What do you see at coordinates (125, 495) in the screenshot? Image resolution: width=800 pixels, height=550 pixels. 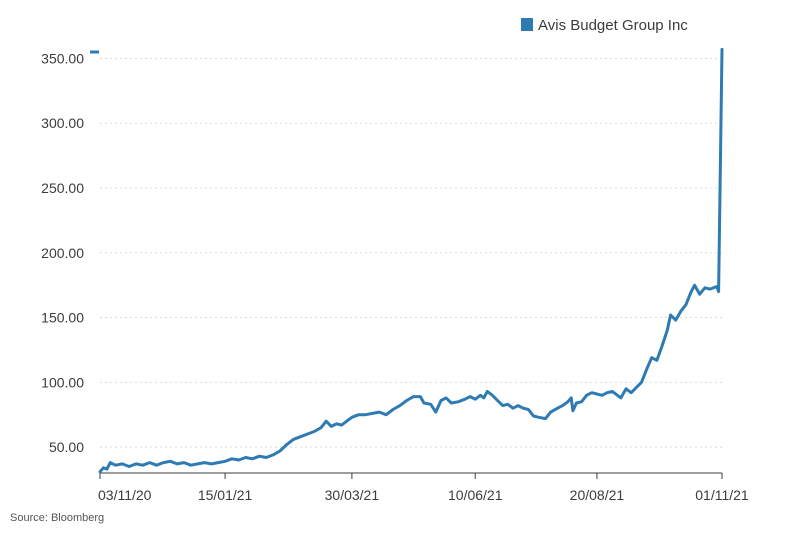 I see `x-tick-label: 03/11/20` at bounding box center [125, 495].